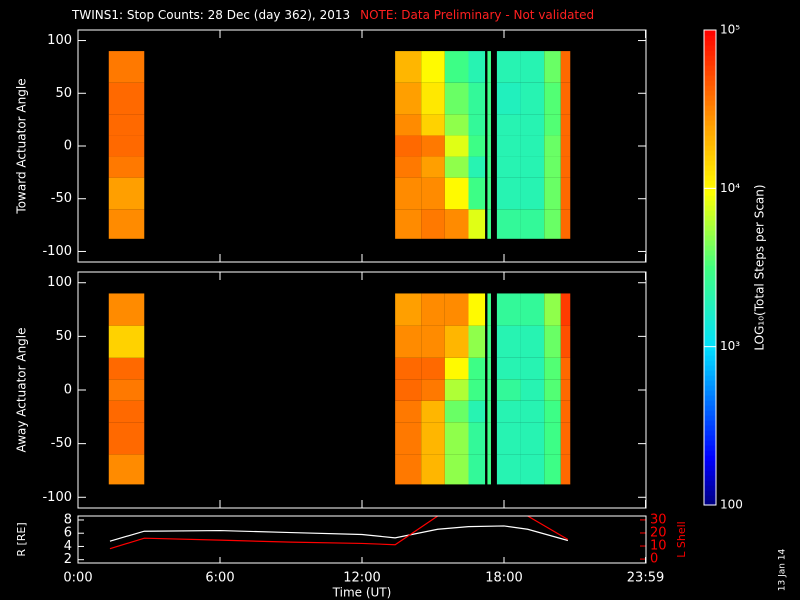  I want to click on y-tick-label: -50, so click(61, 198).